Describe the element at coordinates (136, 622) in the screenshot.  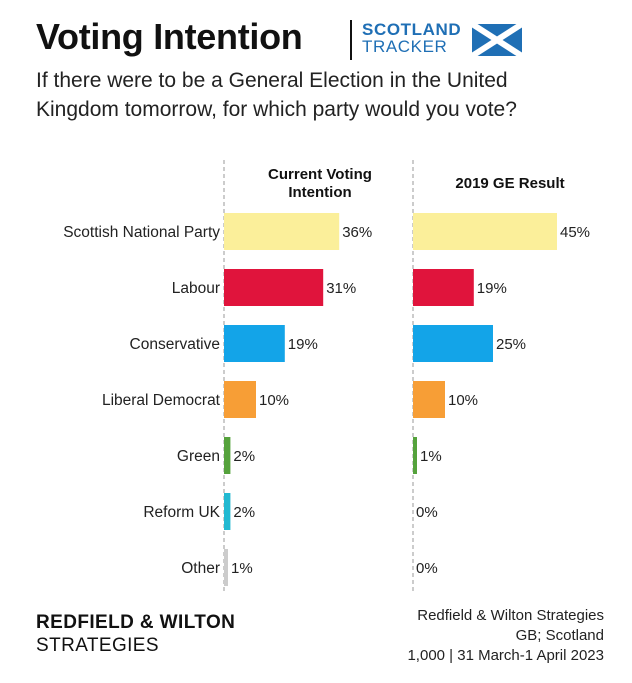
I see `pollster-logo-line1: REDFIELD & WILTON` at that location.